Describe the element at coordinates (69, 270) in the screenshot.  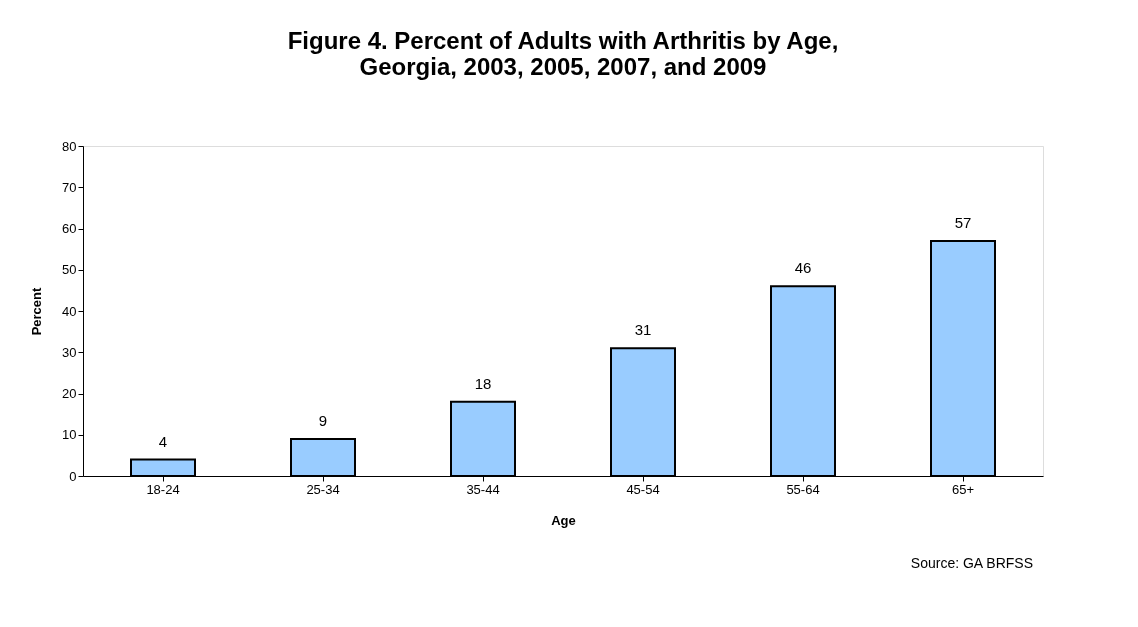
I see `y-tick-label: 50` at that location.